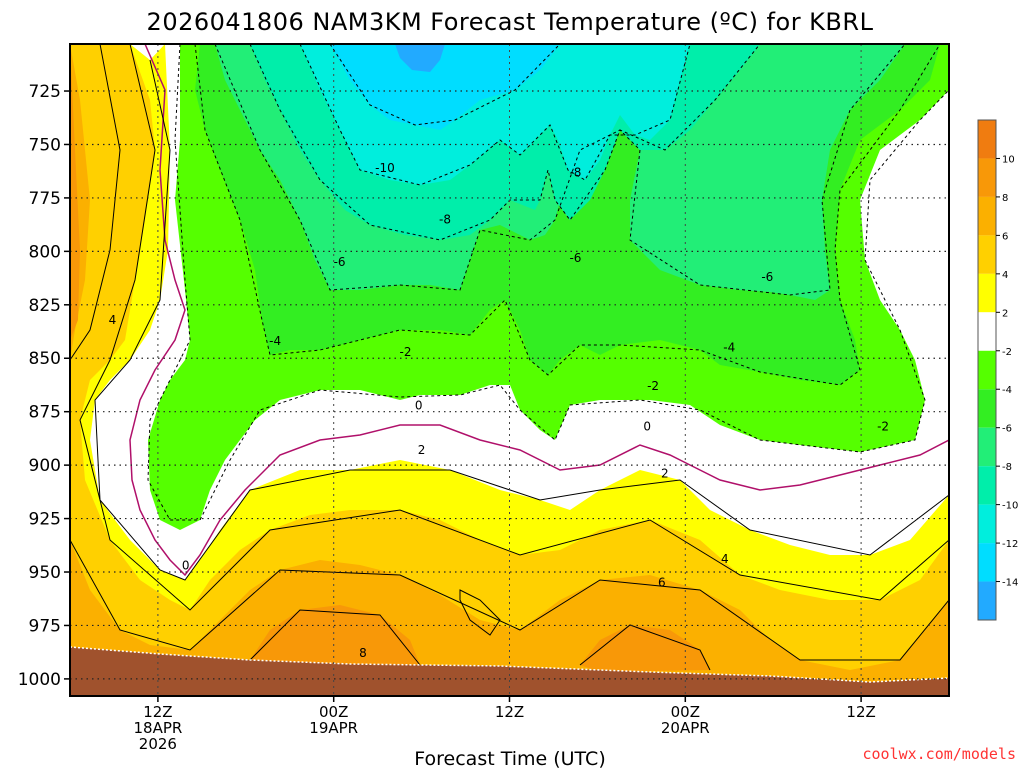 The image size is (1024, 768). I want to click on y-tick-label-950: 950, so click(45, 573).